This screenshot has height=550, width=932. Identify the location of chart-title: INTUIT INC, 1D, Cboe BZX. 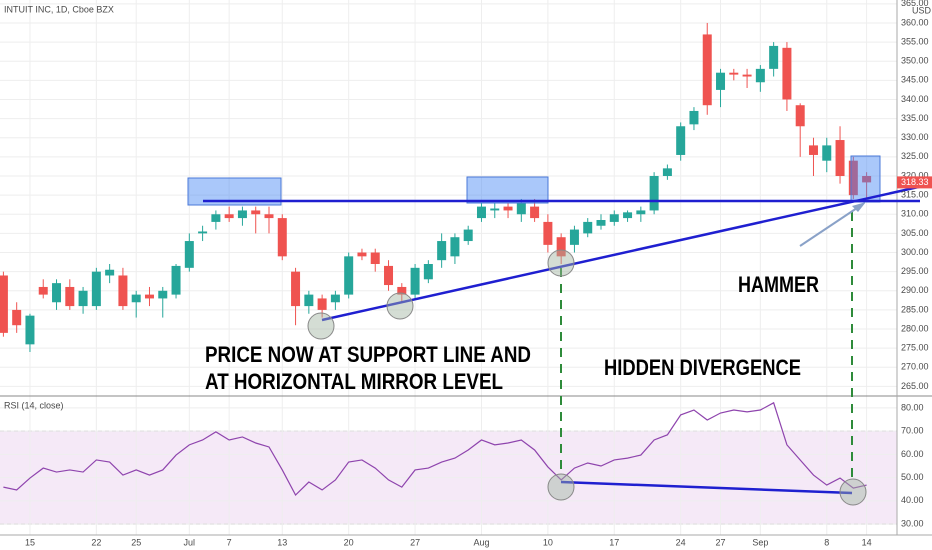
(59, 9).